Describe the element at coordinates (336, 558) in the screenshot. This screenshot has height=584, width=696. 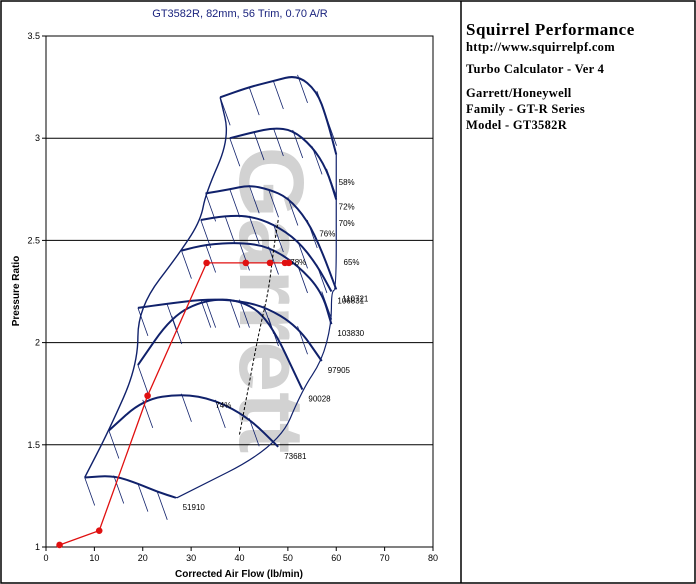
I see `x-tick-label: 60` at that location.